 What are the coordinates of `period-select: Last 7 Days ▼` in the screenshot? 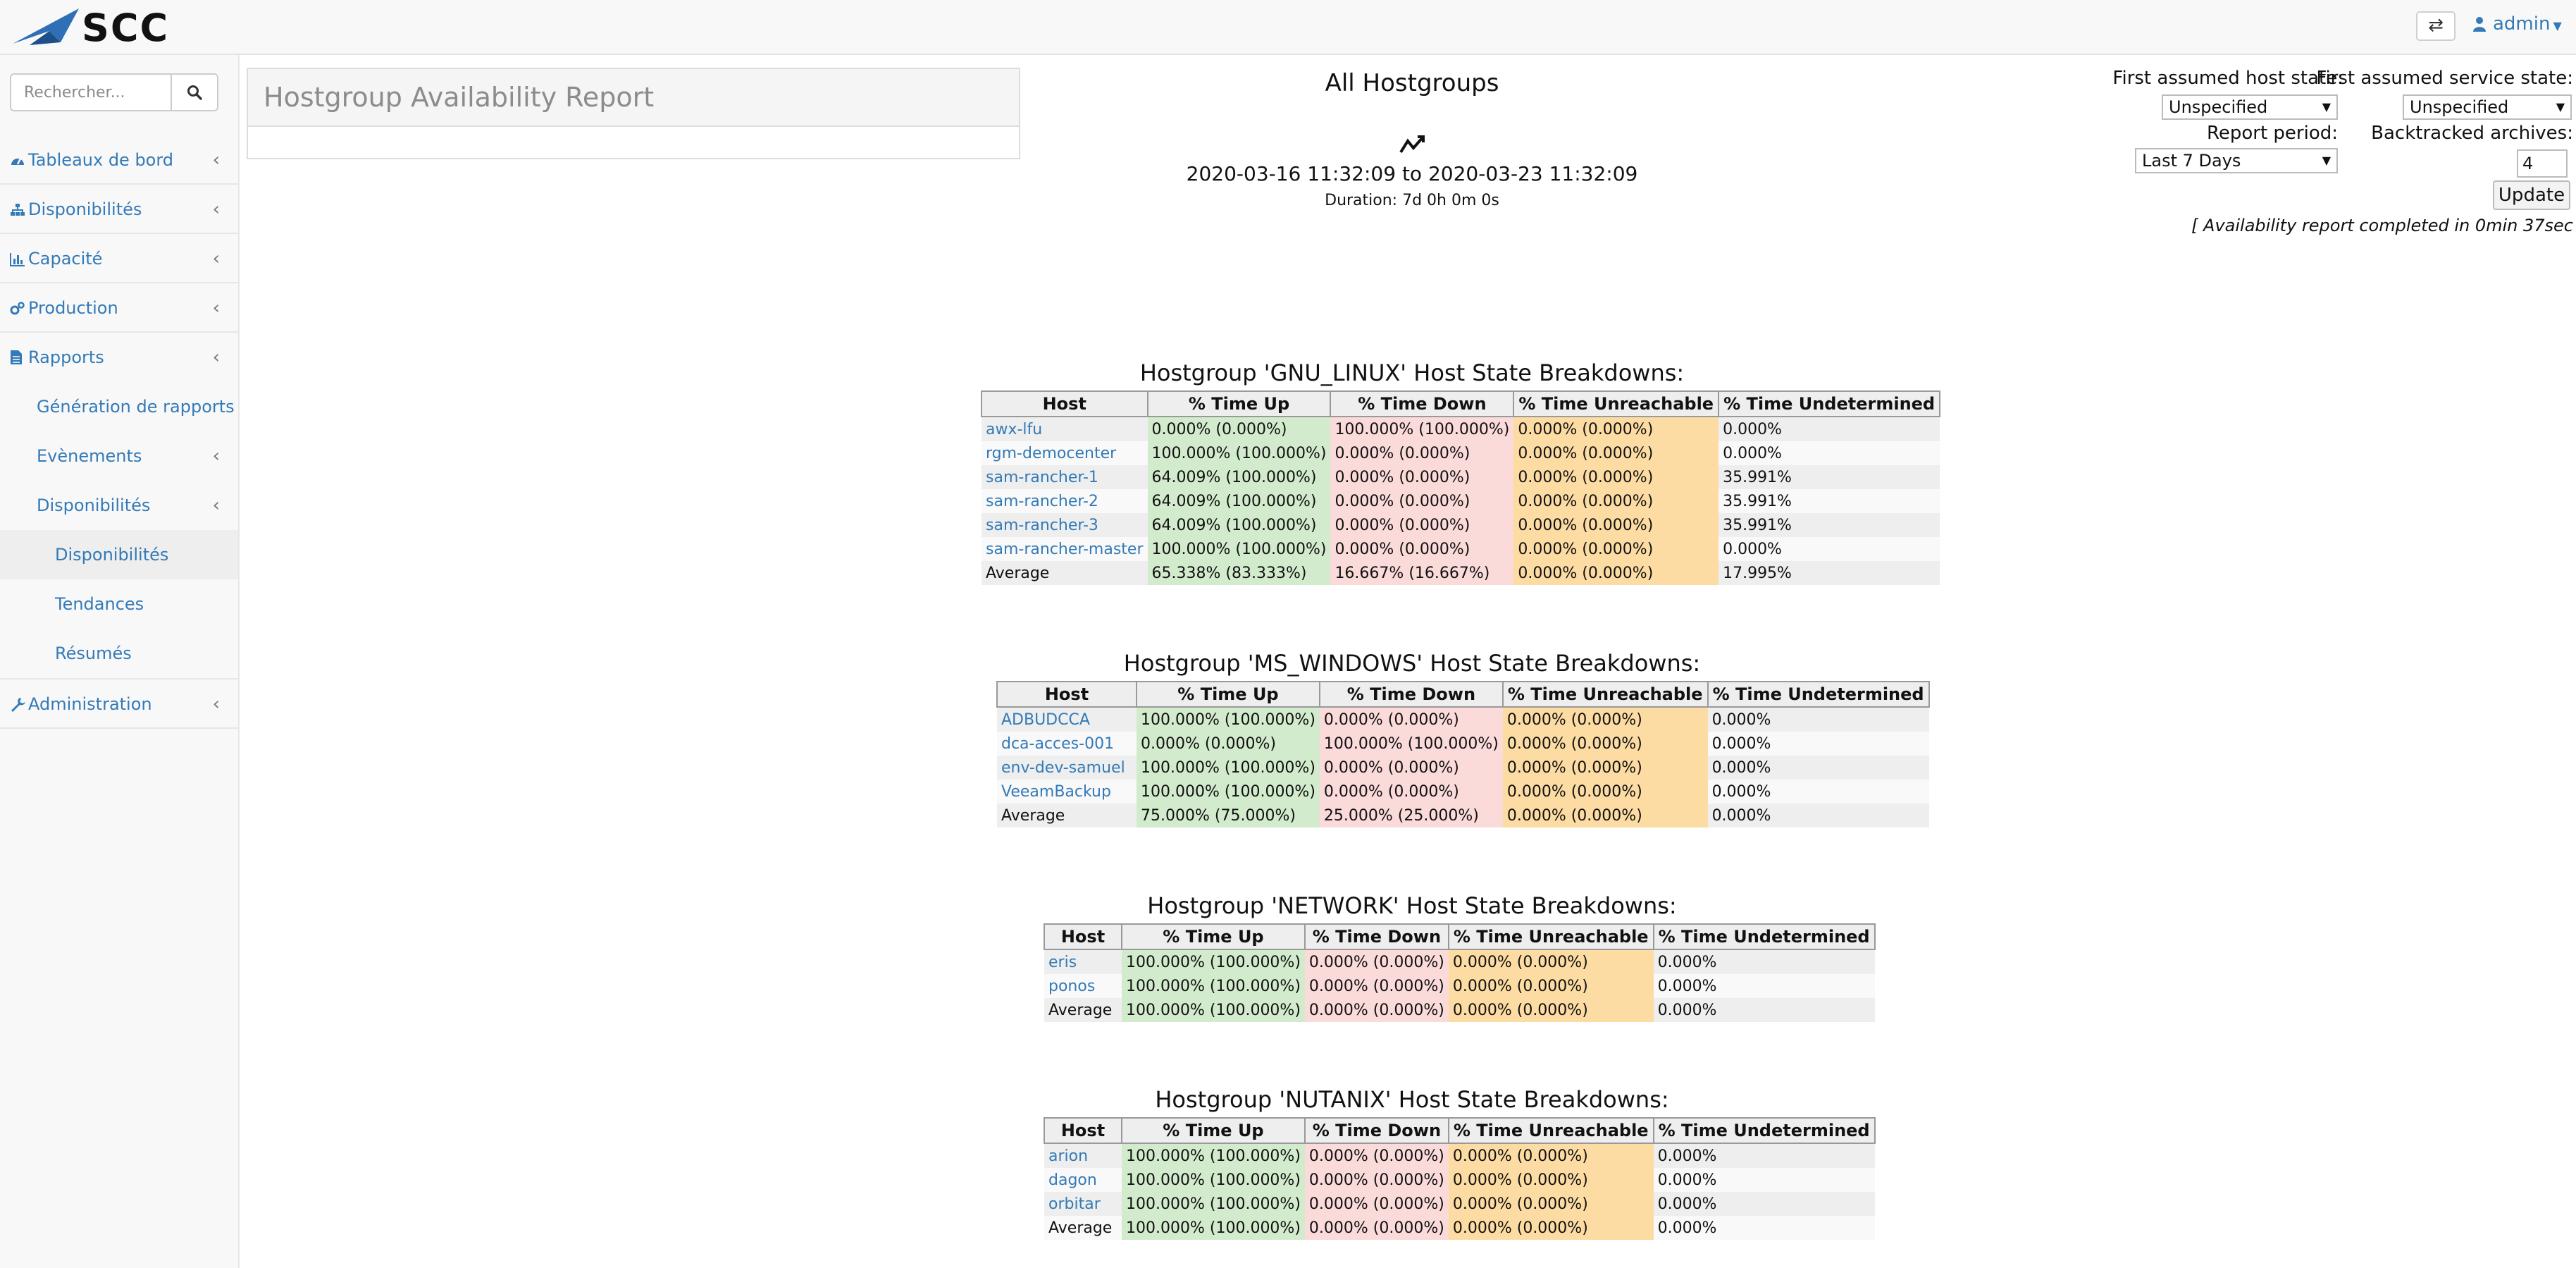 It's located at (2236, 161).